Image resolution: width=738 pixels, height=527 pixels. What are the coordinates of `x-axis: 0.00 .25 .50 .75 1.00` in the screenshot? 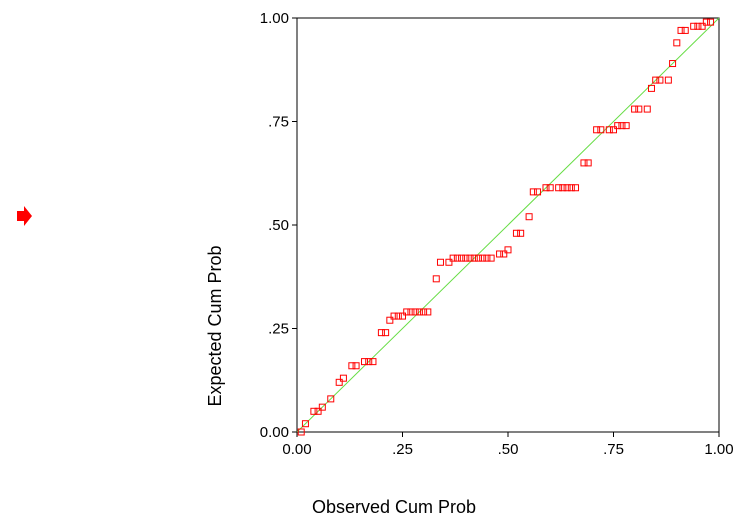 It's located at (508, 445).